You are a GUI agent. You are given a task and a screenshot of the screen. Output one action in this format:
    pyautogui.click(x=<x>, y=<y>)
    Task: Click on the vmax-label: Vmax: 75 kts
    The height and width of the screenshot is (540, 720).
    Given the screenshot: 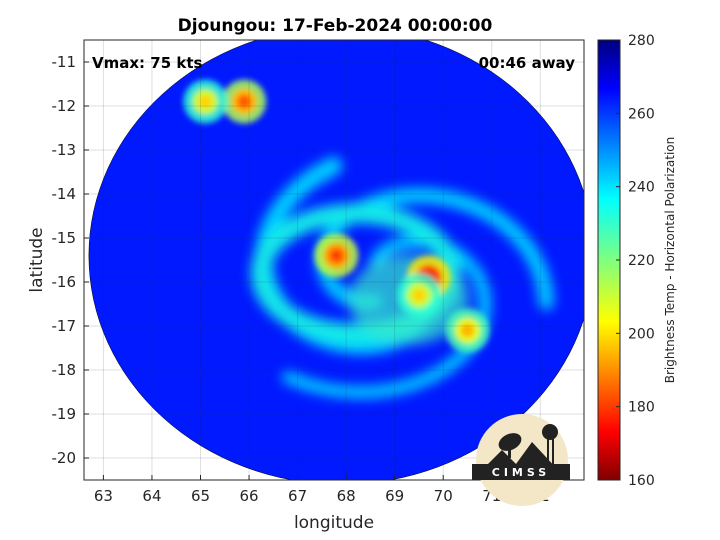 What is the action you would take?
    pyautogui.click(x=147, y=63)
    